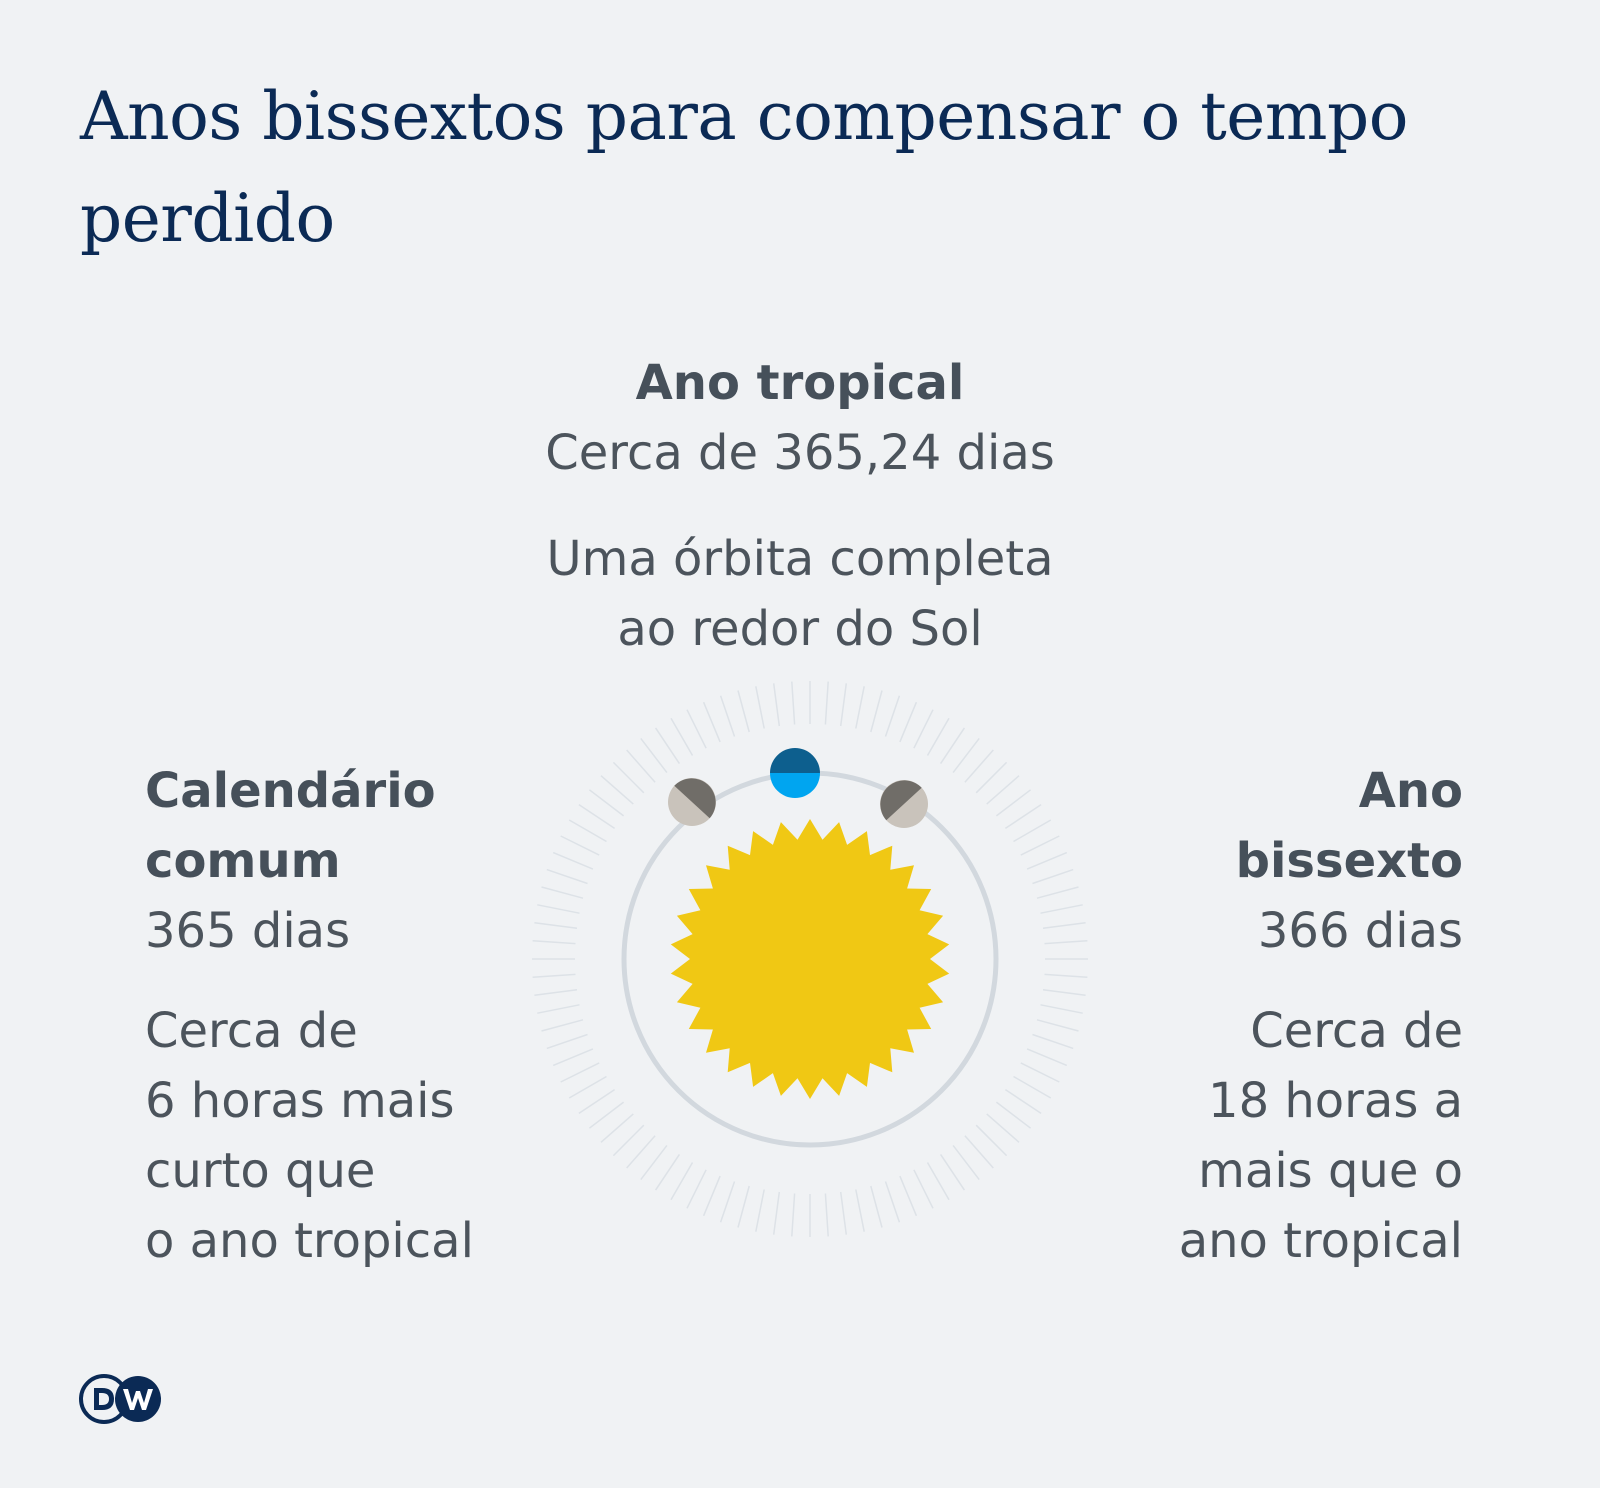 Image resolution: width=1600 pixels, height=1488 pixels. Describe the element at coordinates (800, 594) in the screenshot. I see `tropical-year-description: Uma órbita completa ao redor do Sol` at that location.